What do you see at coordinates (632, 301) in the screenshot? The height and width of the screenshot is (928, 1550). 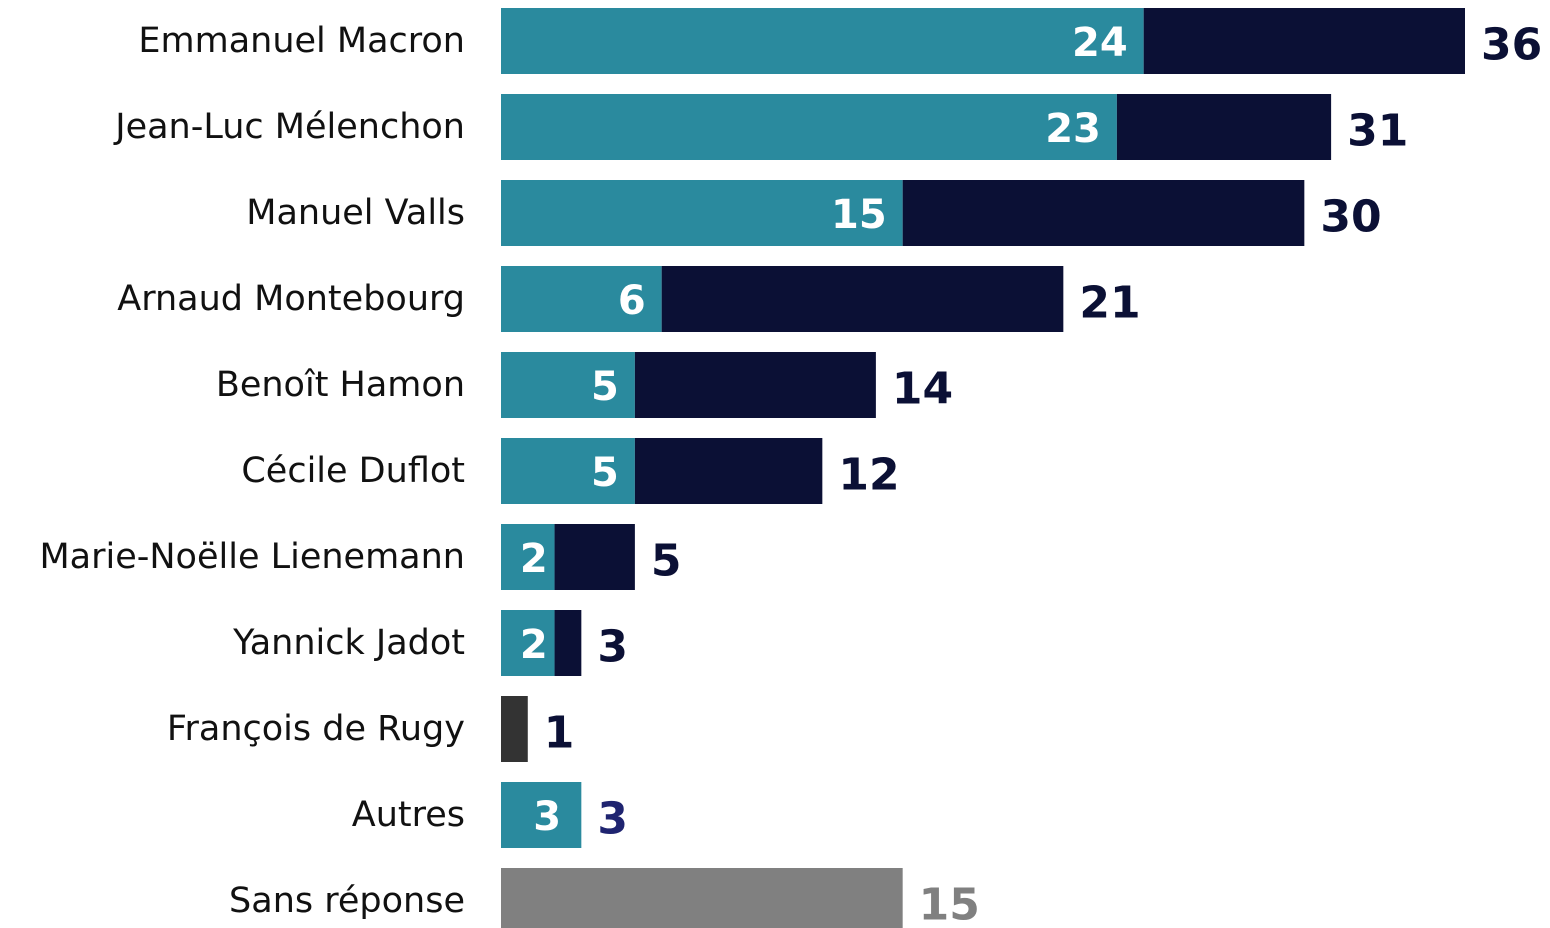 I see `segment-label: 6` at bounding box center [632, 301].